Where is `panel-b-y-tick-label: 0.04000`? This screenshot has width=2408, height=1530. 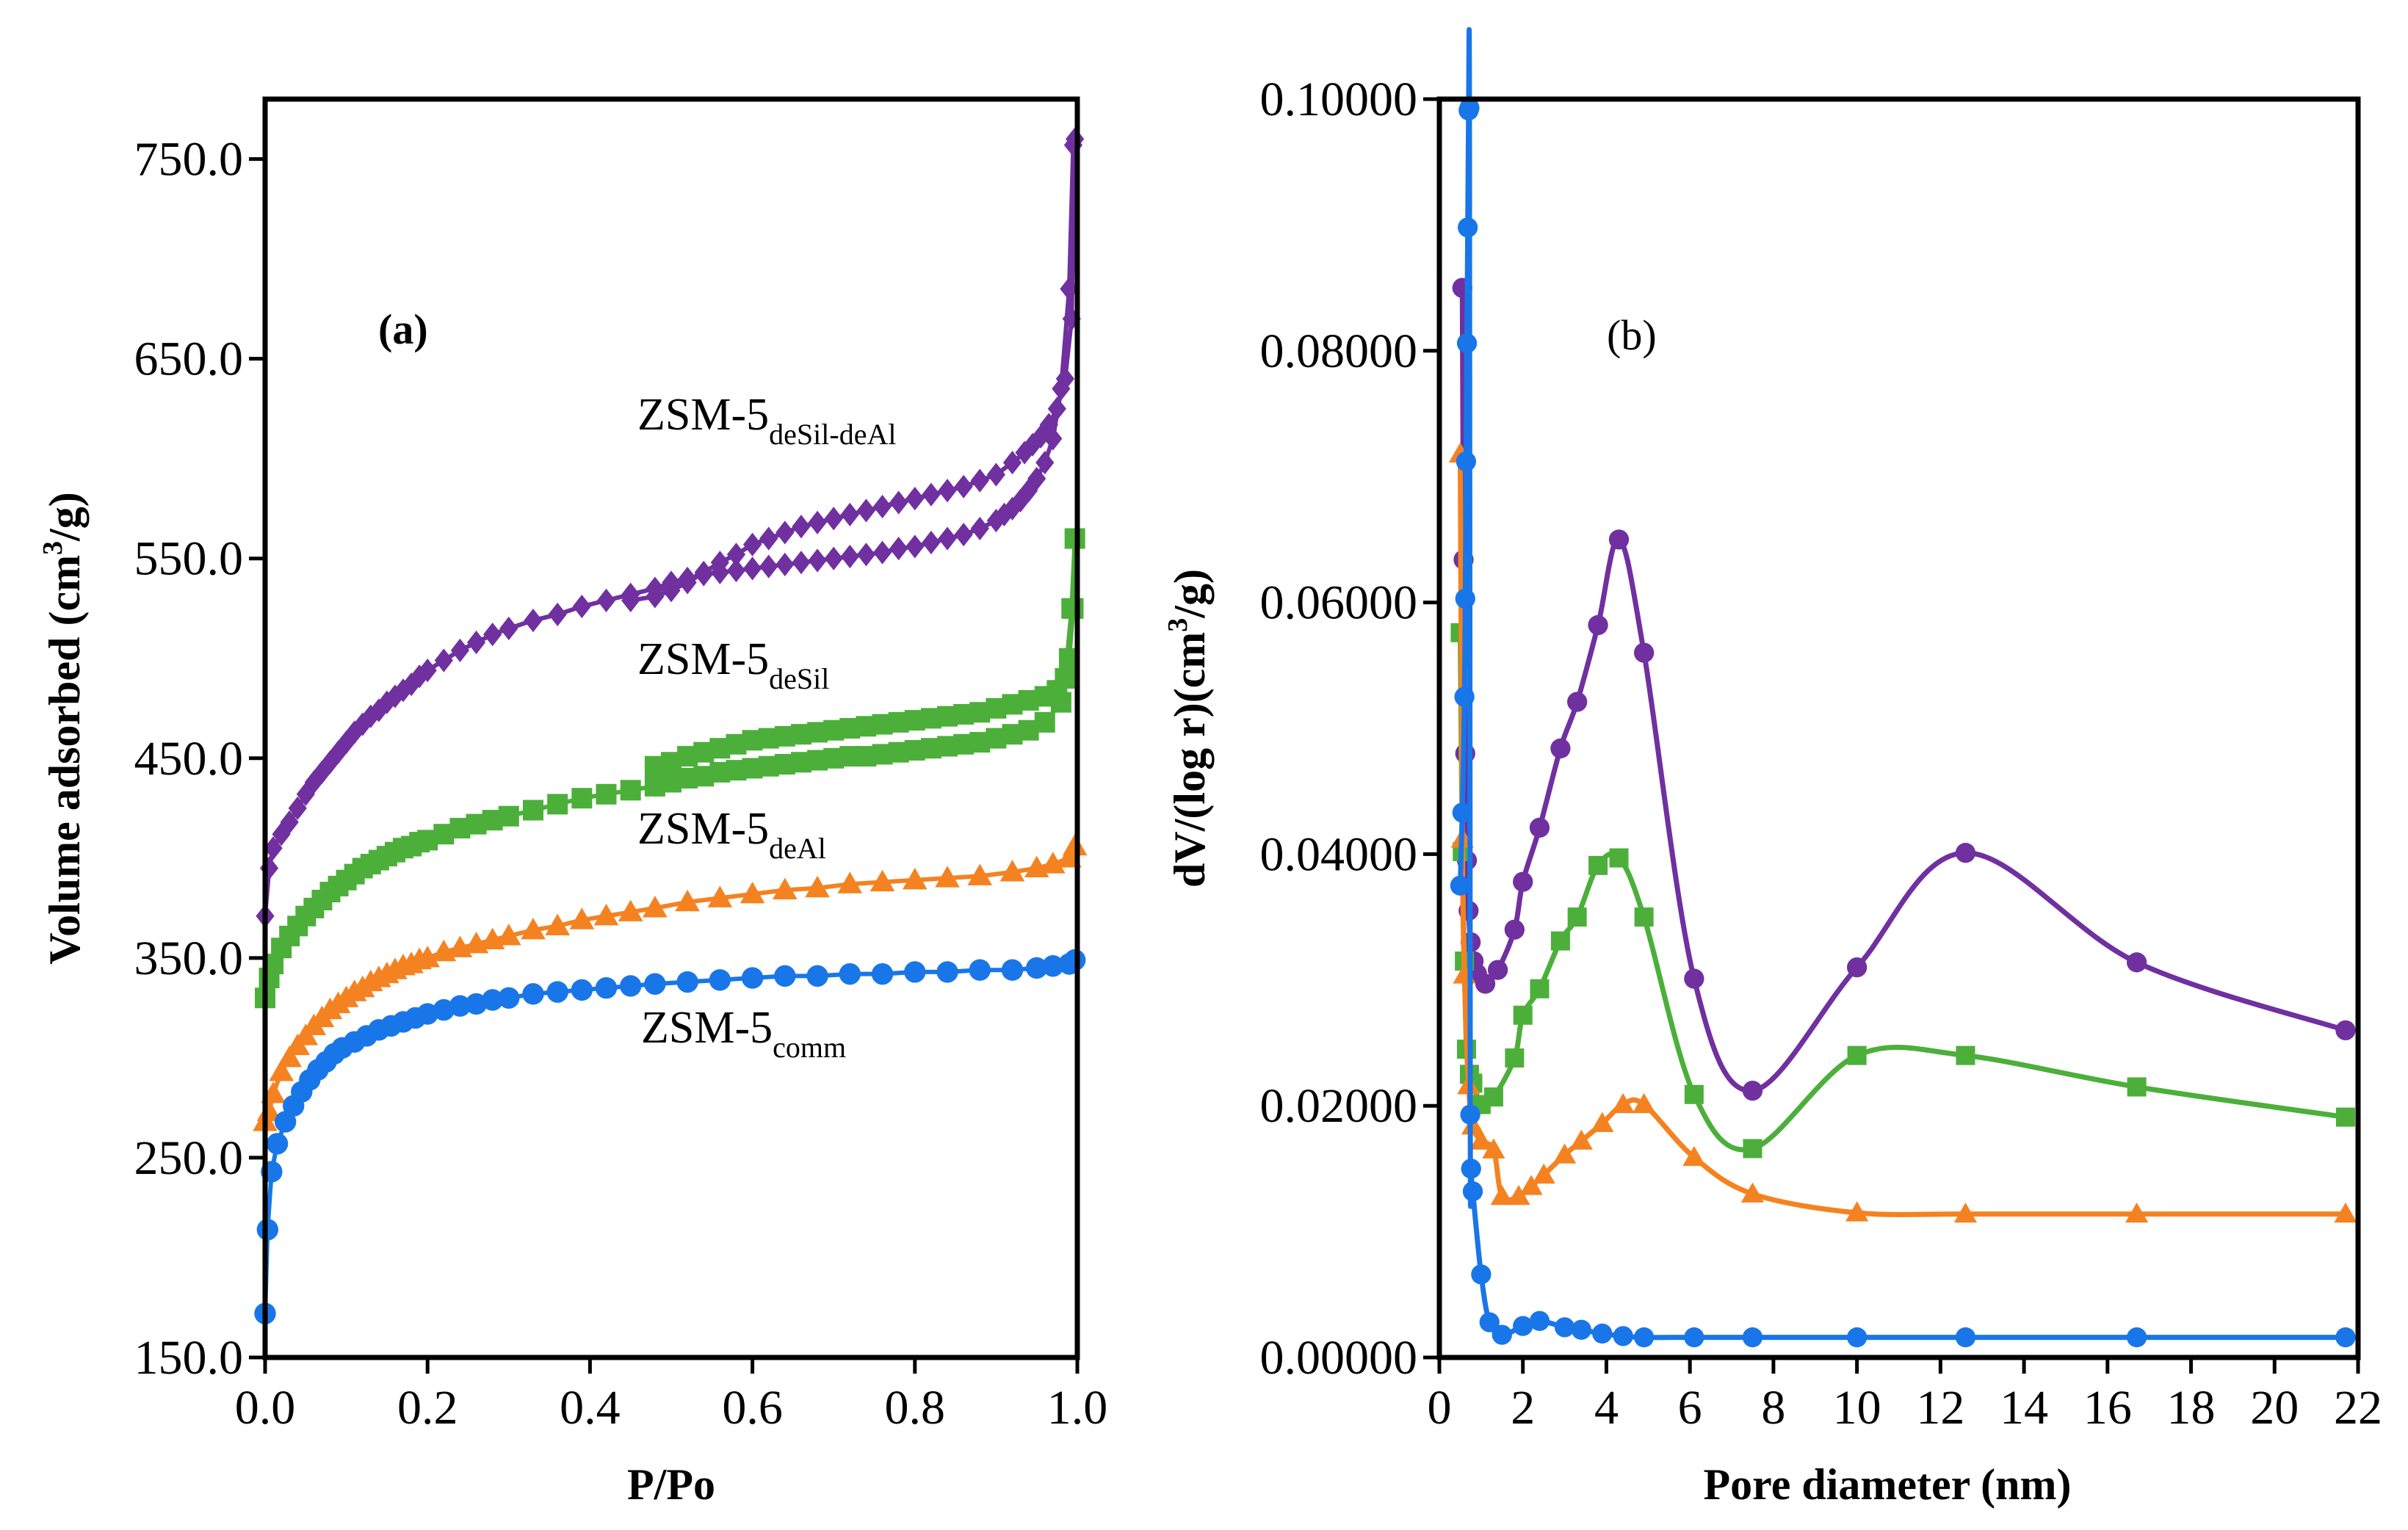
panel-b-y-tick-label: 0.04000 is located at coordinates (1339, 854).